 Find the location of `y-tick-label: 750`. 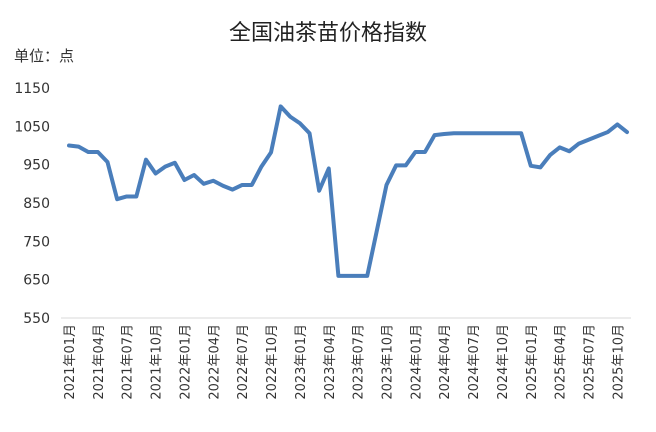

y-tick-label: 750 is located at coordinates (36, 242).